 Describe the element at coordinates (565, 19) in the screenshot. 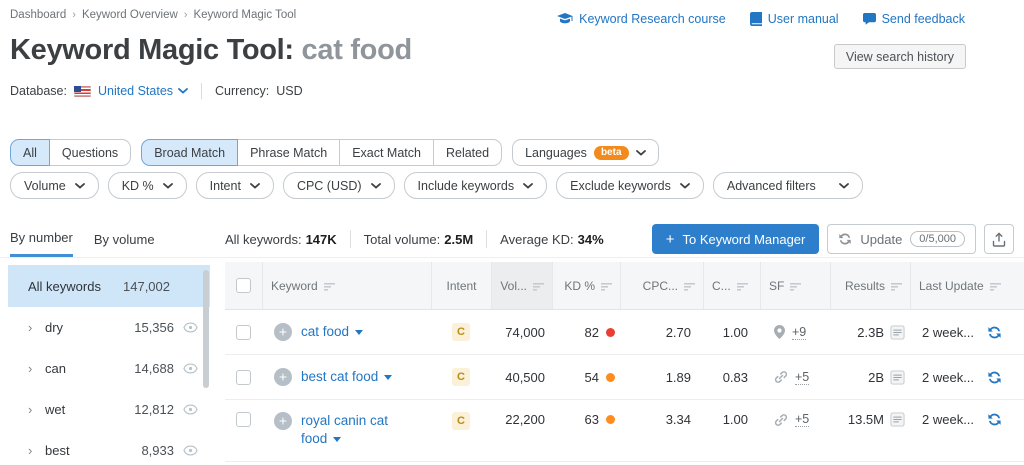

I see `graduation-cap-icon` at that location.